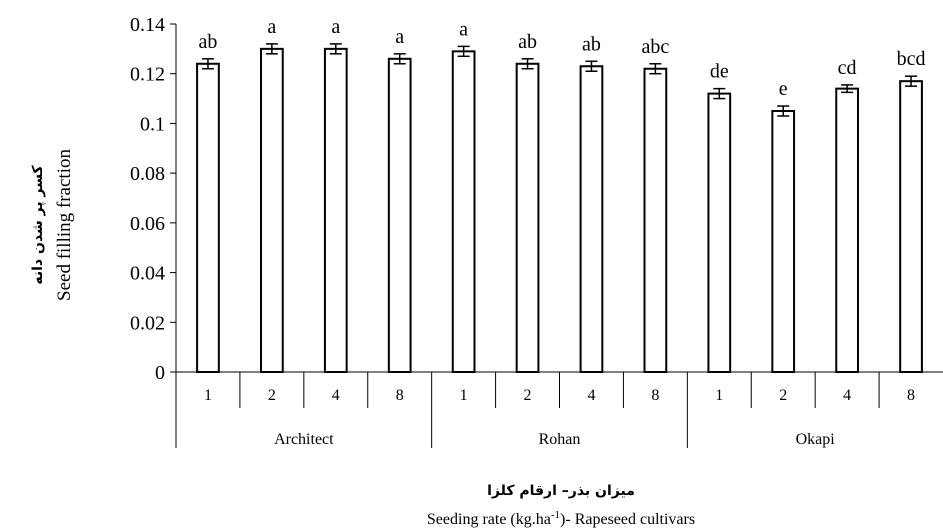 The width and height of the screenshot is (943, 531). I want to click on group-label-2: Okapi, so click(816, 439).